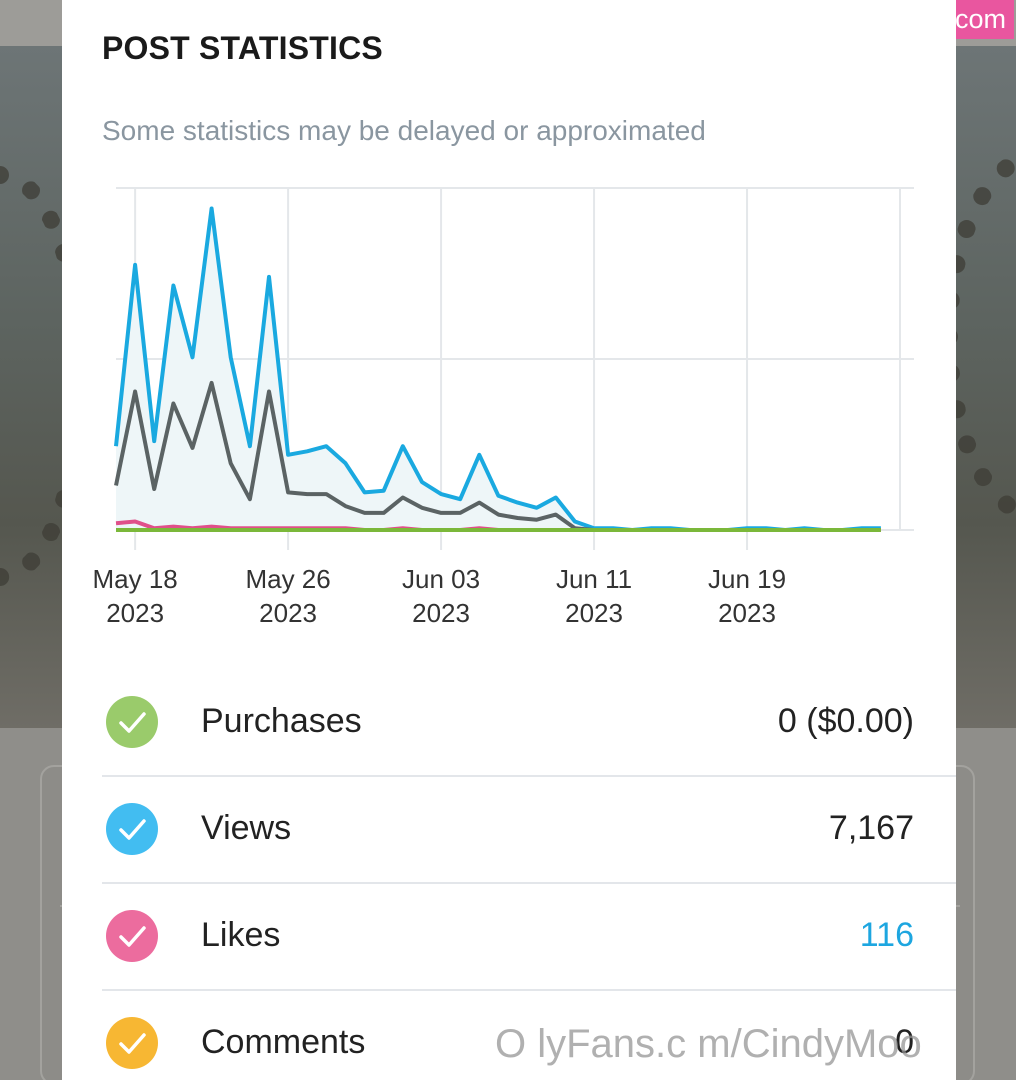 The image size is (1016, 1080). What do you see at coordinates (708, 1044) in the screenshot?
I see `bottom-watermark: O lyFans.c m/CindyMoo` at bounding box center [708, 1044].